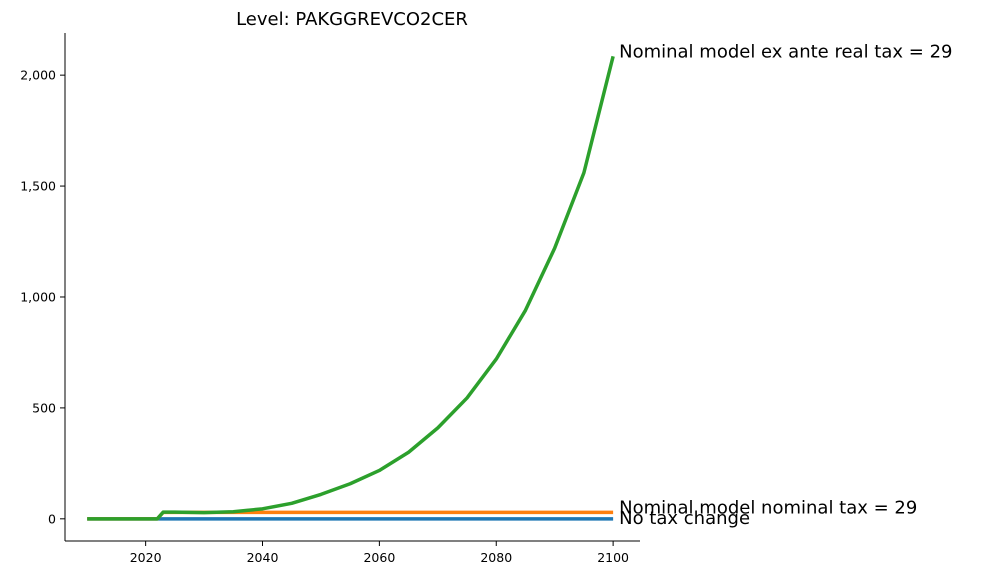 Image resolution: width=990 pixels, height=575 pixels. Describe the element at coordinates (613, 557) in the screenshot. I see `x-tick-label: 2100` at that location.